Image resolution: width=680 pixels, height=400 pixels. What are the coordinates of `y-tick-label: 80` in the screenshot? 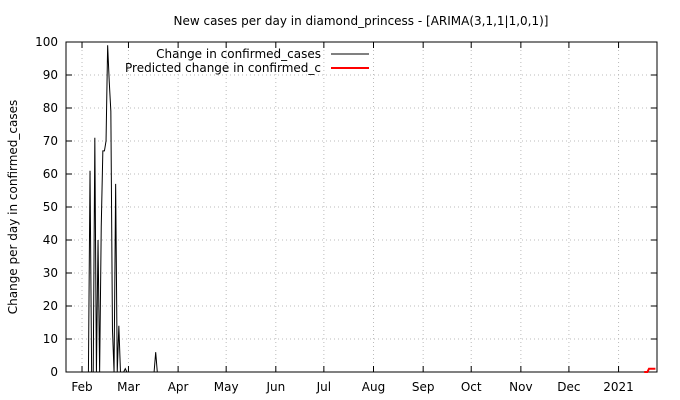 It's located at (50, 108).